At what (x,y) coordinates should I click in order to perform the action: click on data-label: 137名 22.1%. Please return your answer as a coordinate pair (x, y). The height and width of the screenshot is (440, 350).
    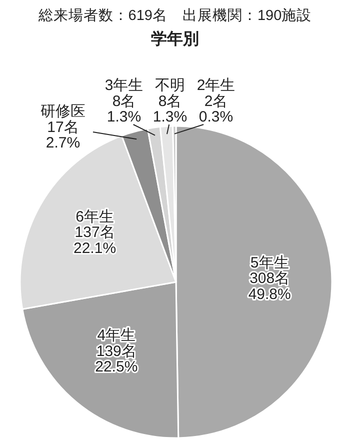
    Looking at the image, I should click on (95, 240).